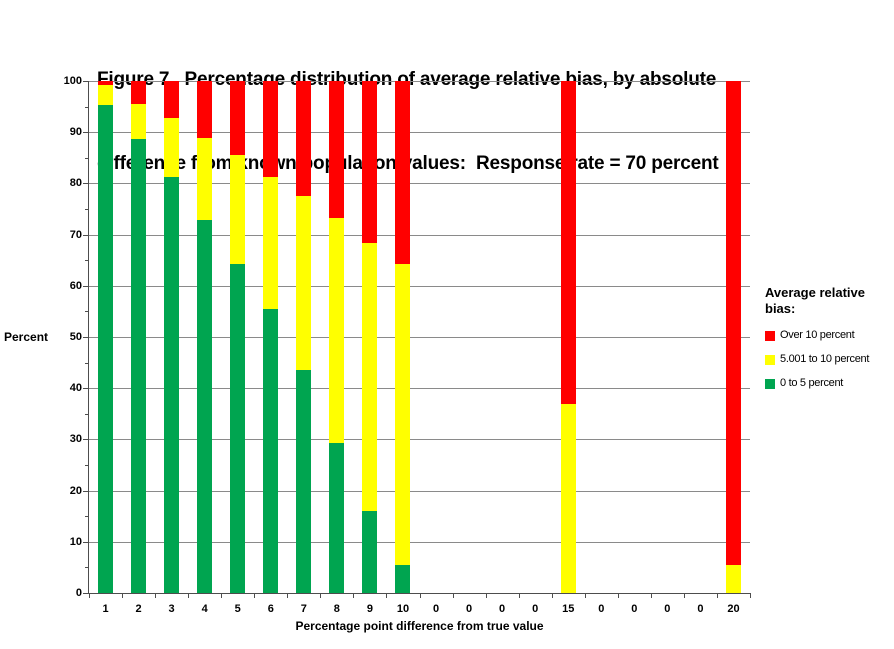 This screenshot has width=894, height=649. I want to click on legend-title: Average relative bias:, so click(815, 300).